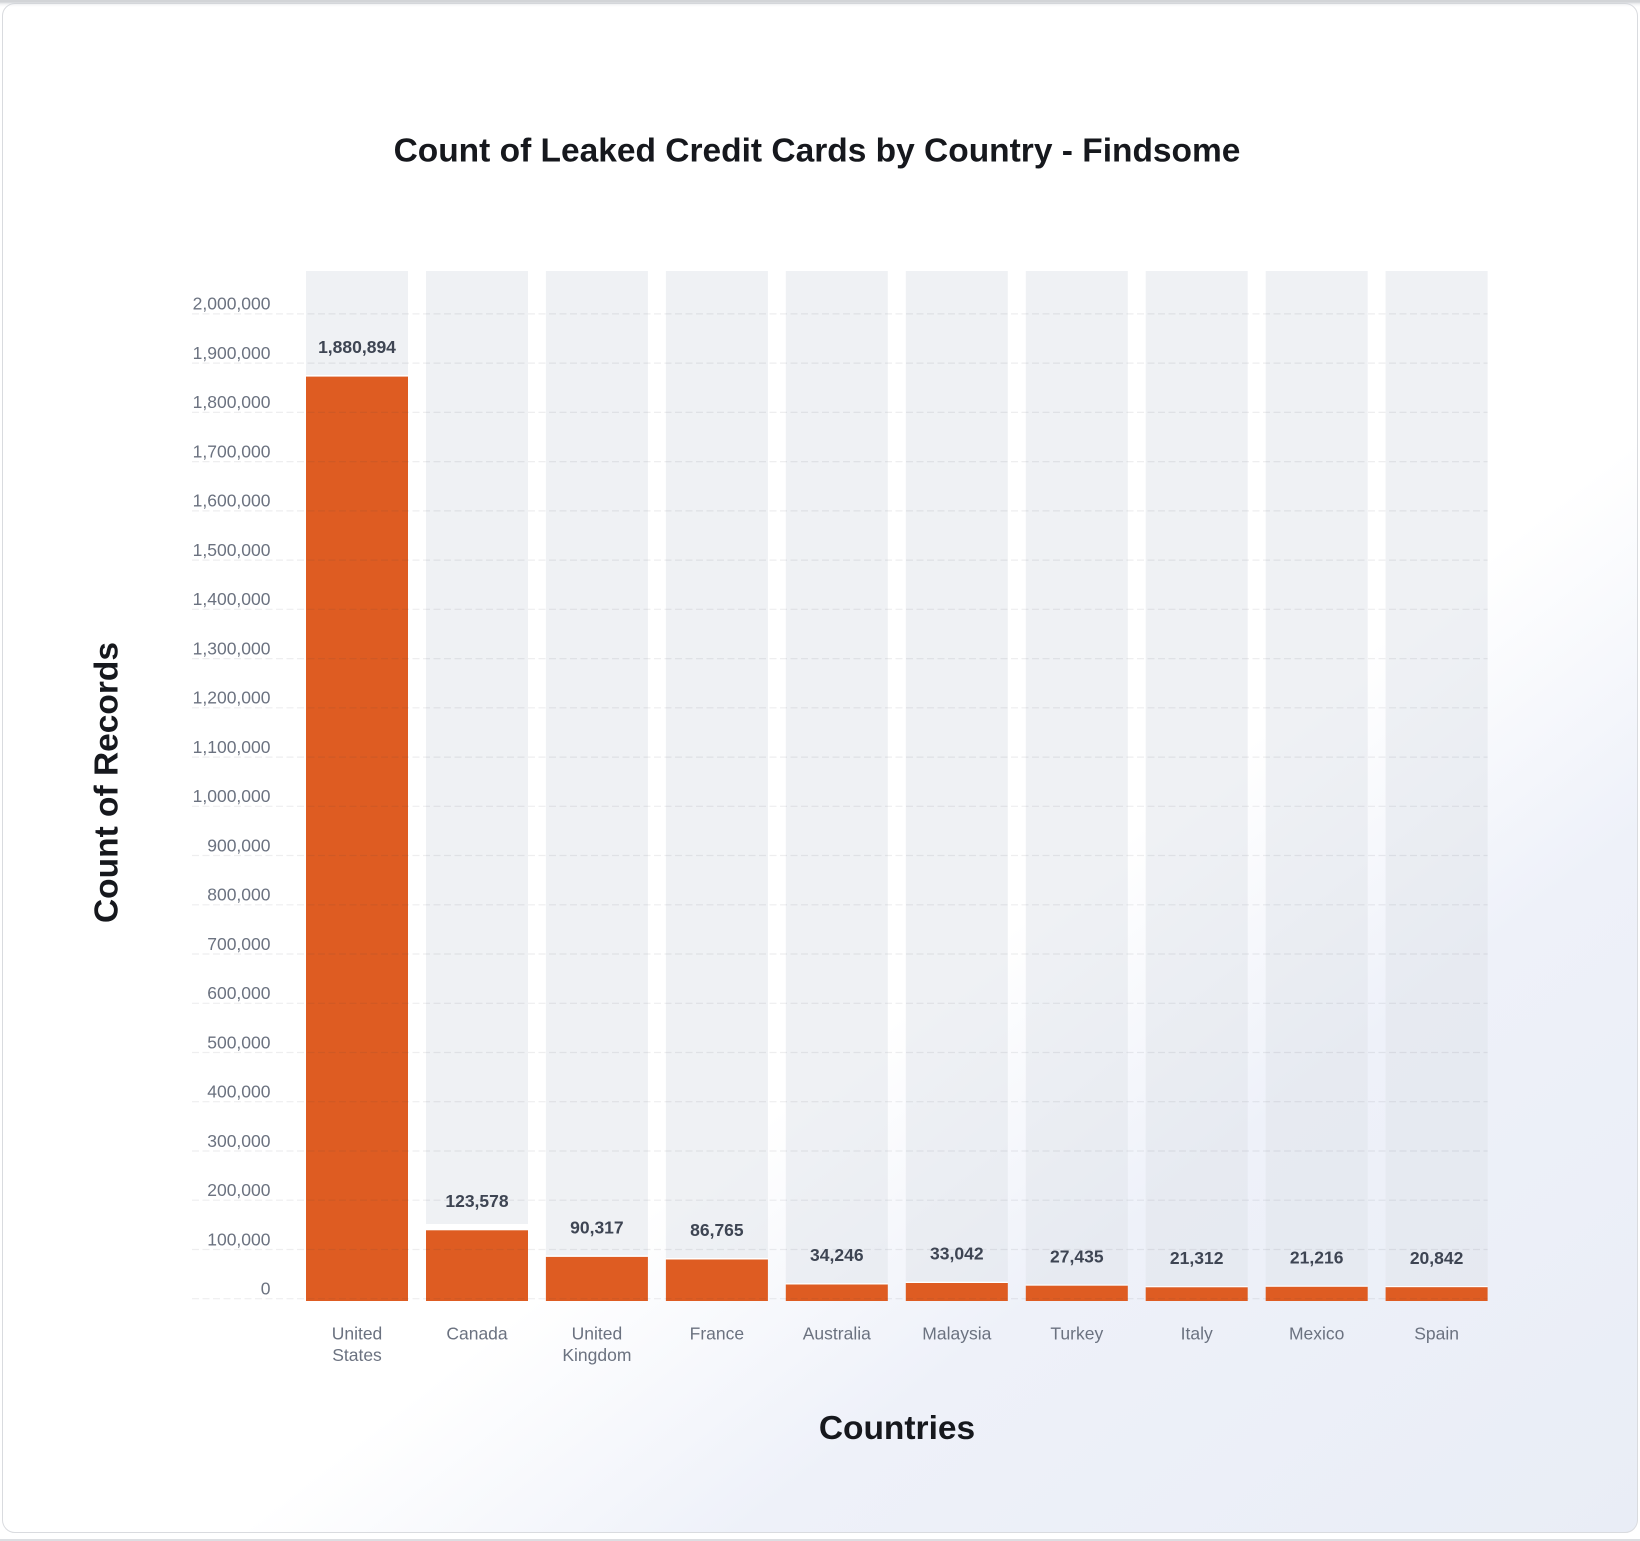 This screenshot has width=1640, height=1541. Describe the element at coordinates (477, 1201) in the screenshot. I see `svg-text: 123,578` at that location.